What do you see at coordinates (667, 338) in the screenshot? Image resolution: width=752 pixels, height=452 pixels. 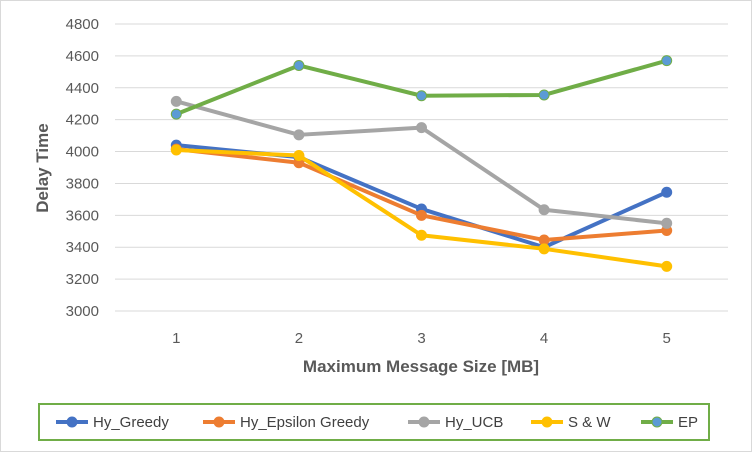 I see `x-tick-label: 5` at bounding box center [667, 338].